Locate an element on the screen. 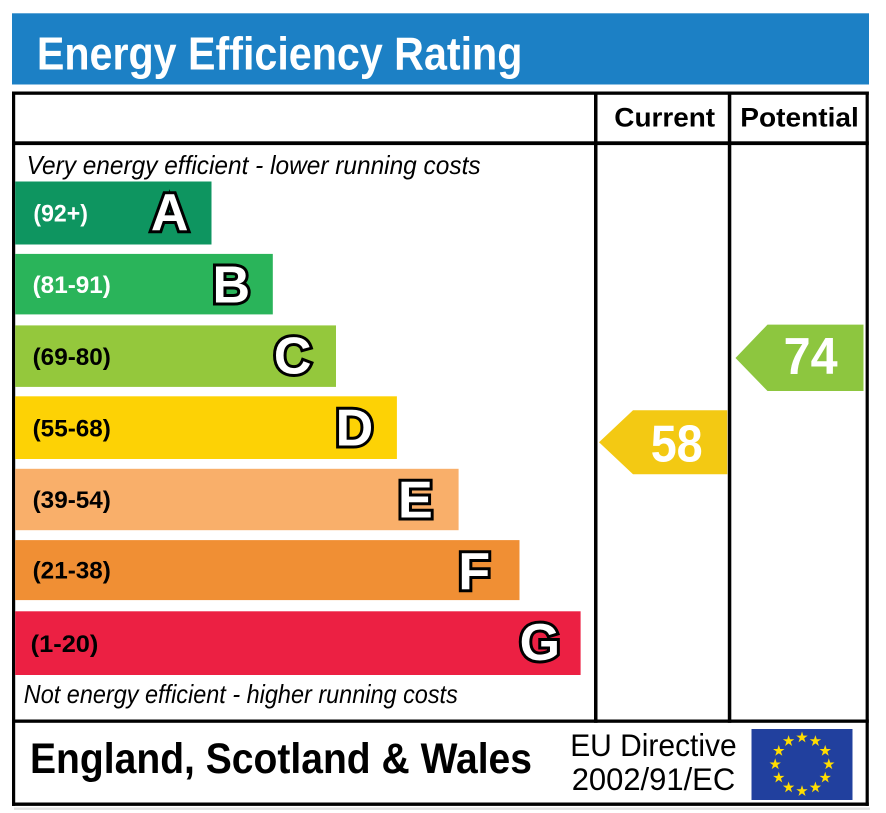 This screenshot has height=813, width=886. svg-text: Energy Efficiency Rating is located at coordinates (280, 54).